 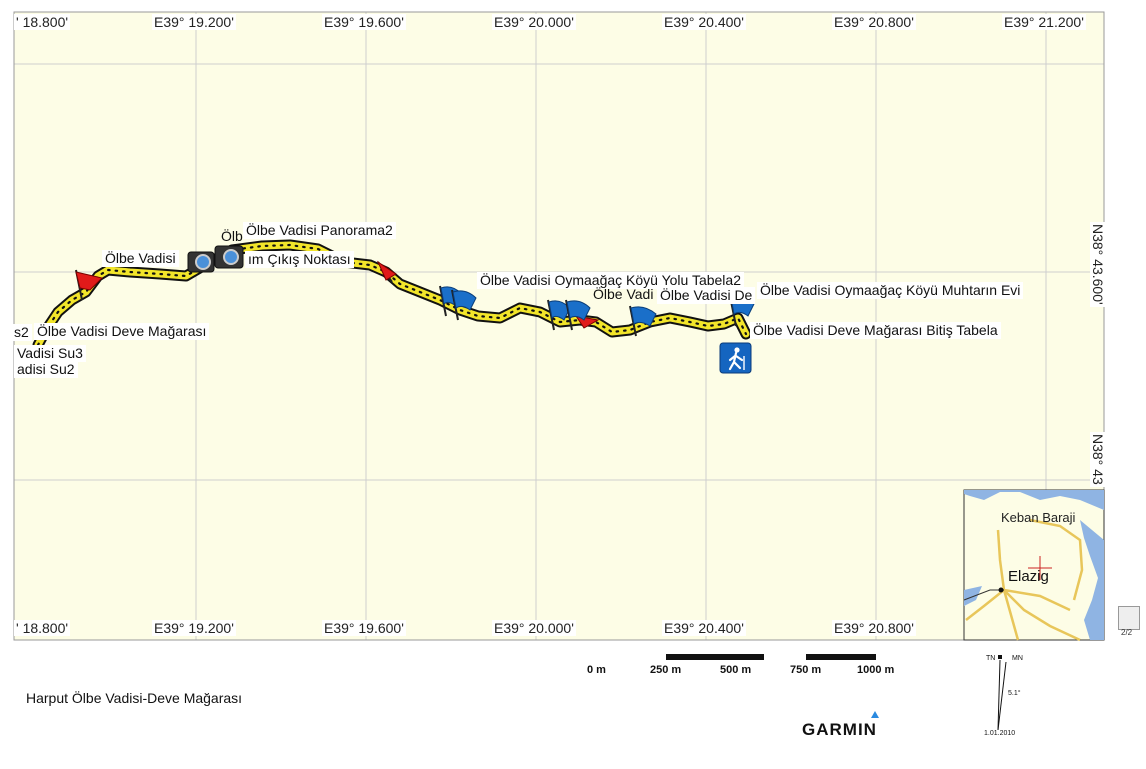 I want to click on top-axis-label: E39° 20.400', so click(x=704, y=22).